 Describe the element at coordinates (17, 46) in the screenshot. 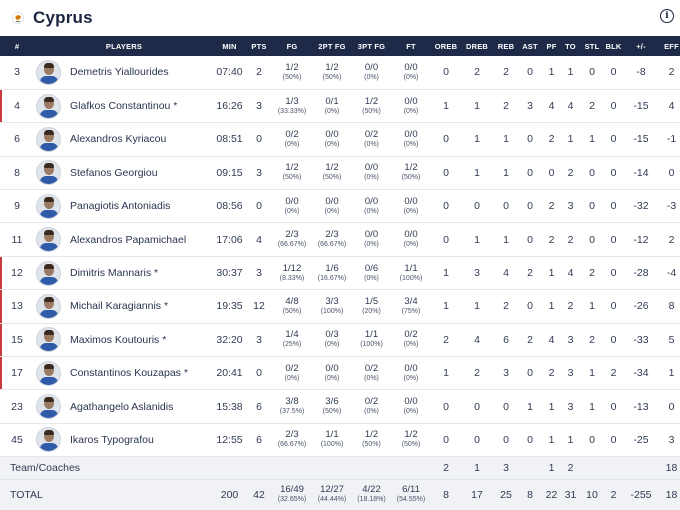

I see `col-number-header: #` at that location.